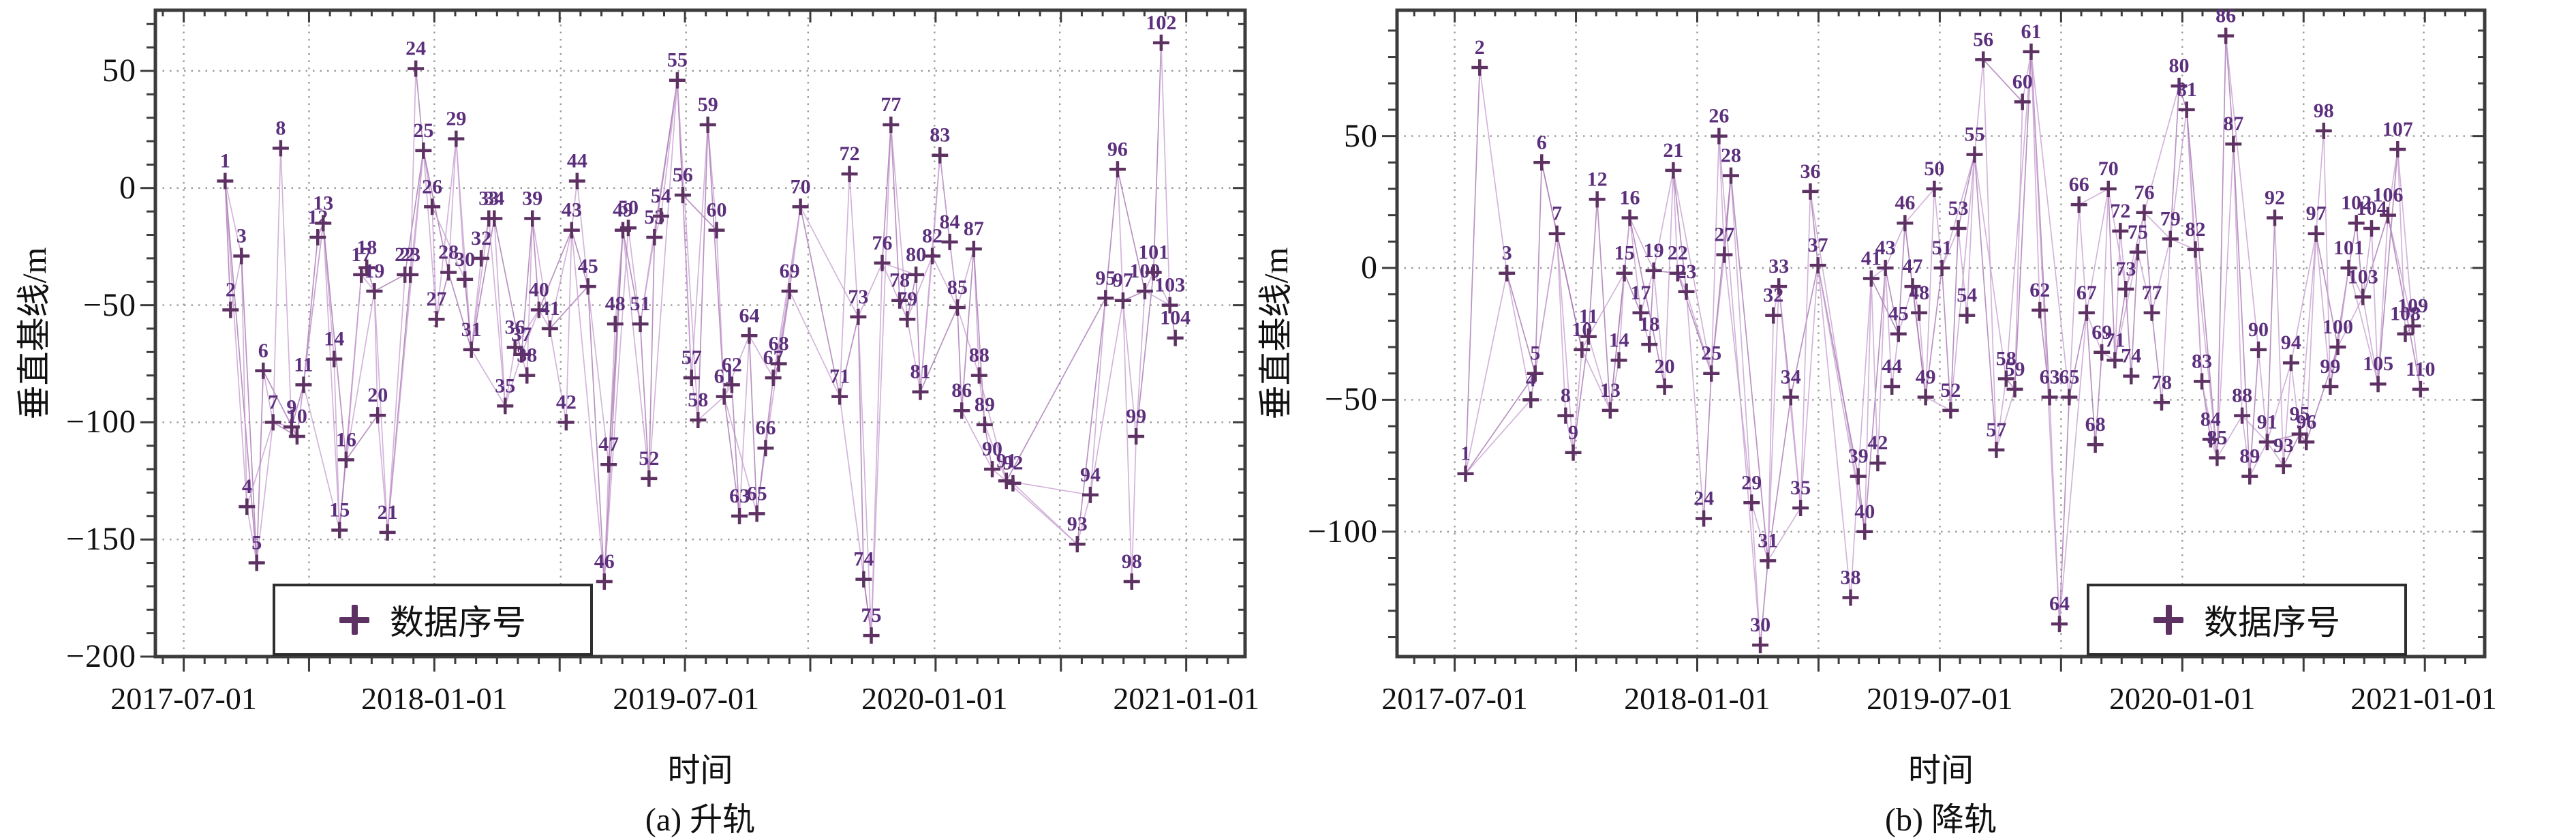  What do you see at coordinates (2405, 314) in the screenshot?
I see `data-point-label: 108` at bounding box center [2405, 314].